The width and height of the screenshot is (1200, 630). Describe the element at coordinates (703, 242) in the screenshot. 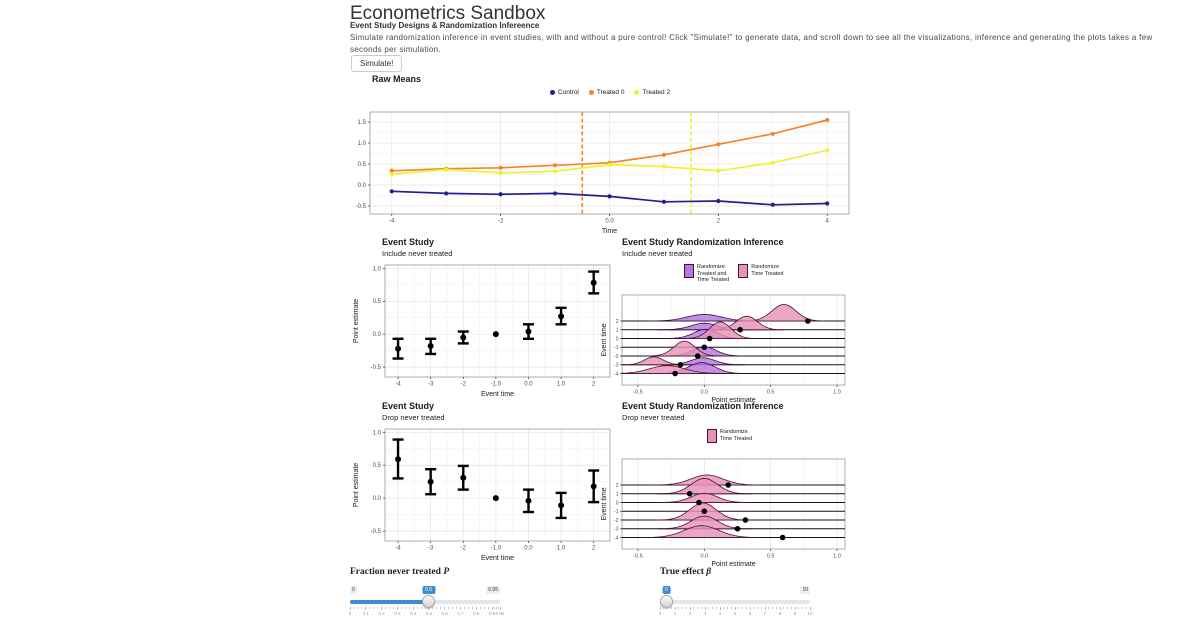

I see `ri-include-title: Event Study Randomization Inference` at that location.